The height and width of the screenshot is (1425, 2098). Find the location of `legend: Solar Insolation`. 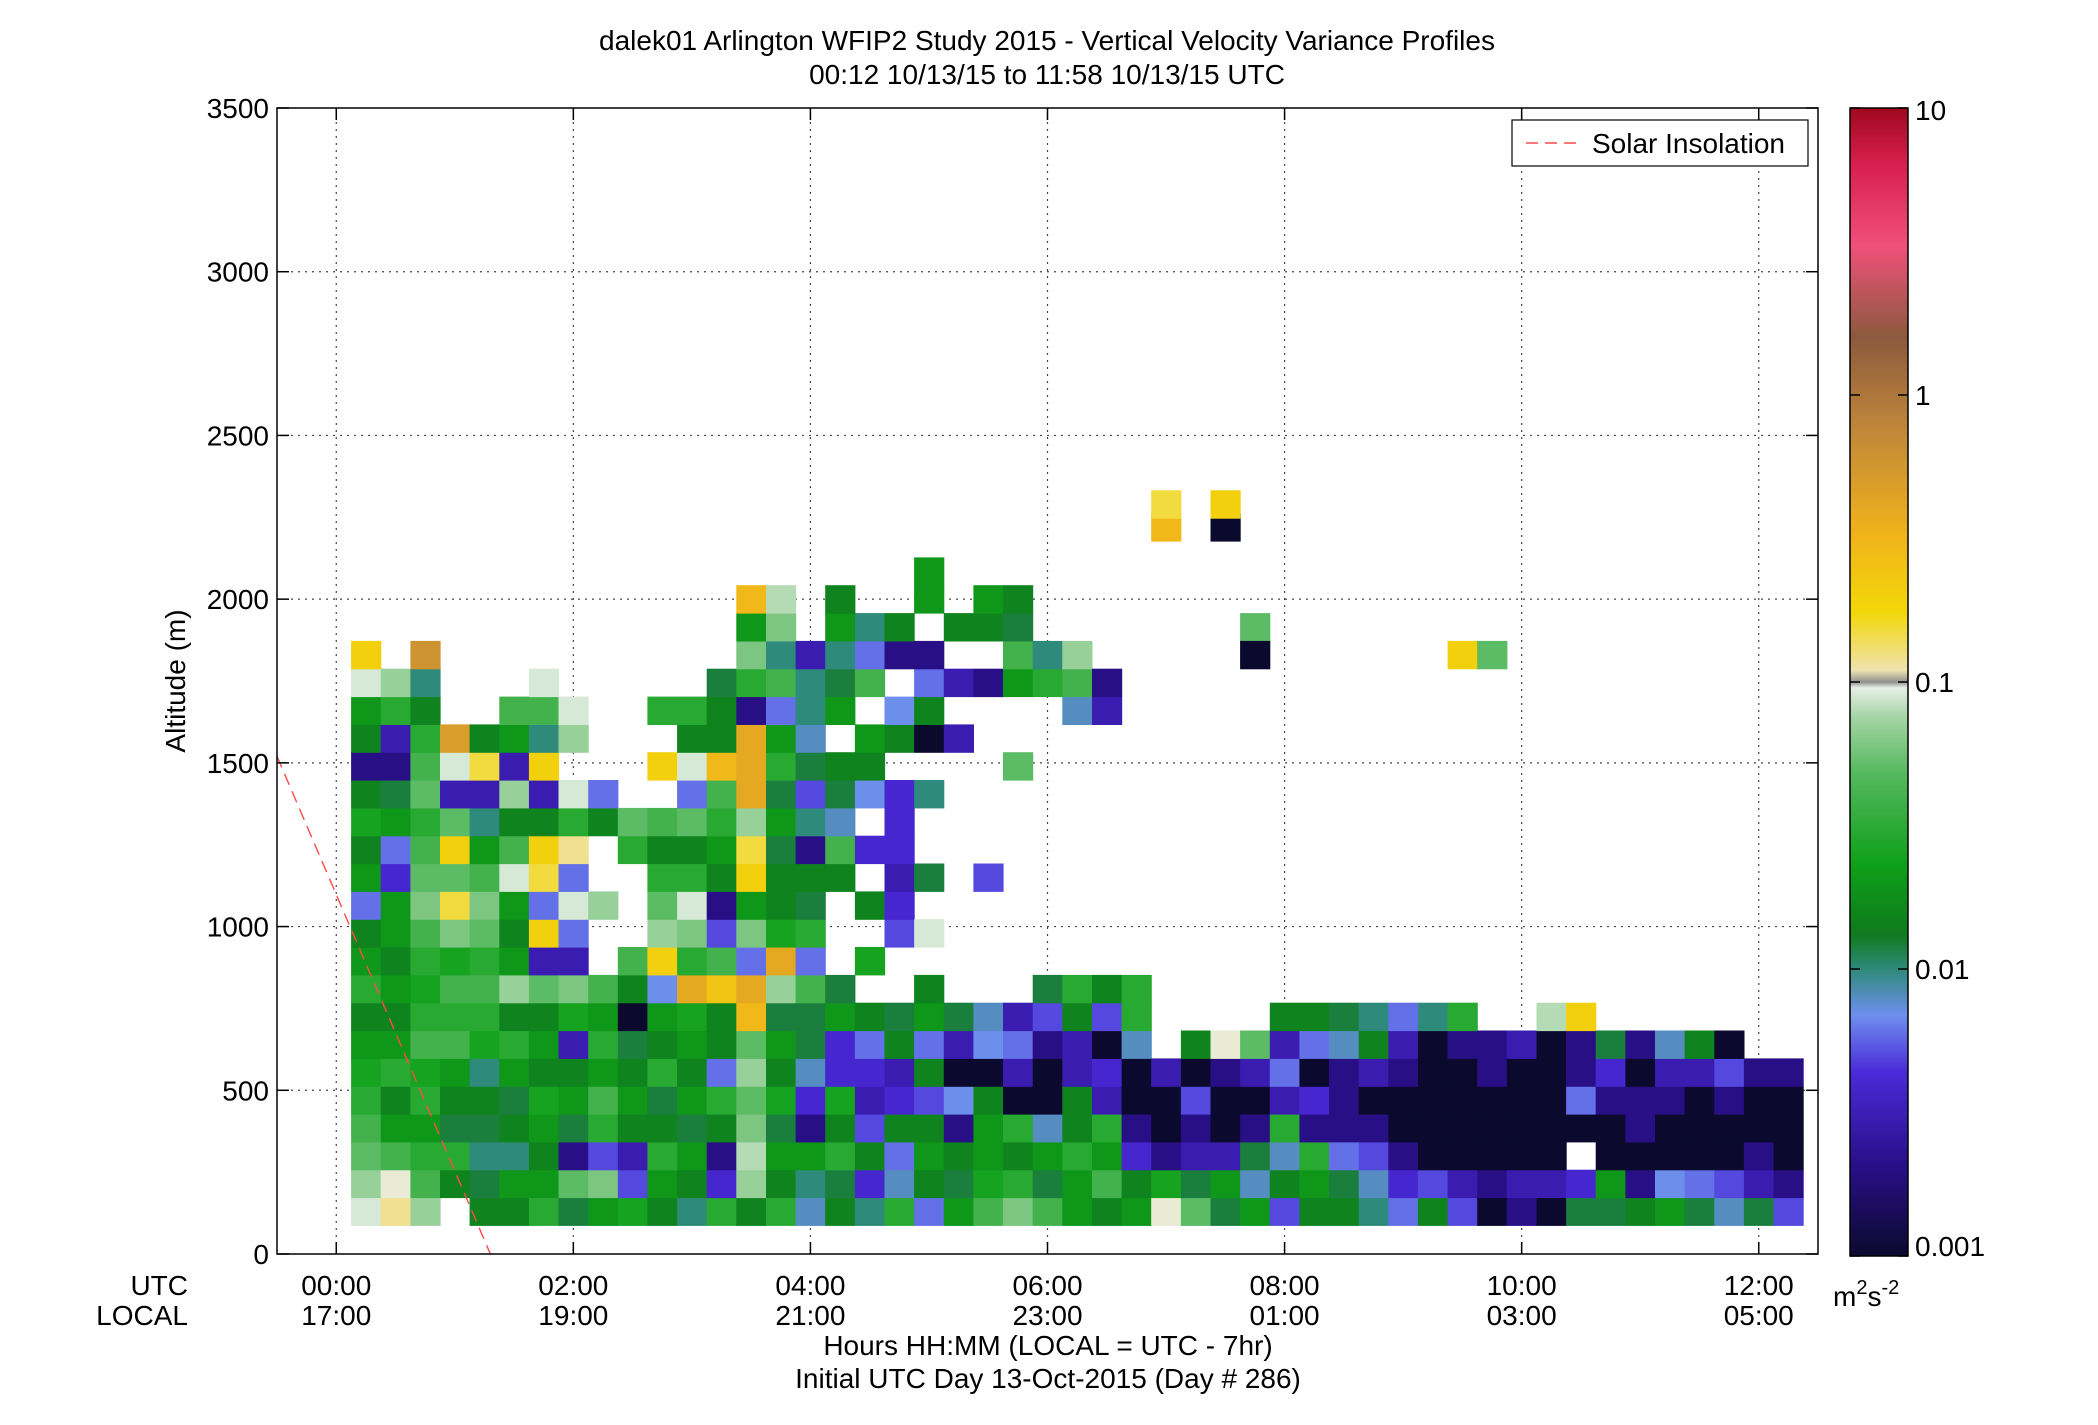

legend: Solar Insolation is located at coordinates (1660, 143).